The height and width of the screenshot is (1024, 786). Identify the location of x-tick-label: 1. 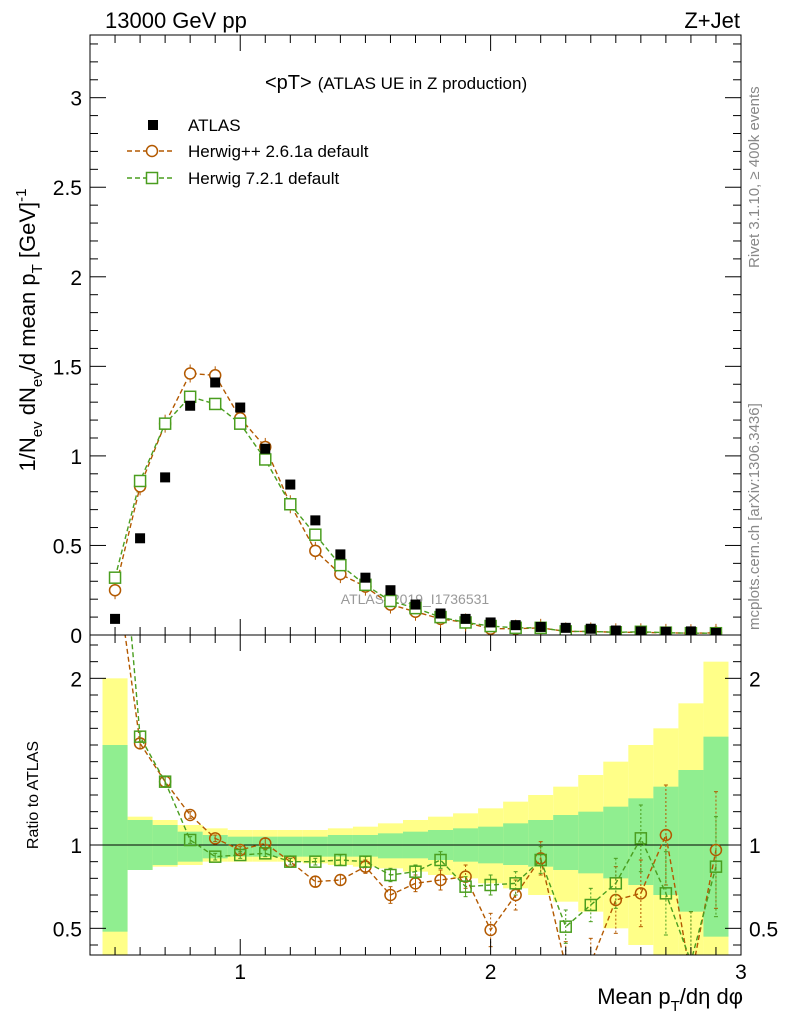
(240, 972).